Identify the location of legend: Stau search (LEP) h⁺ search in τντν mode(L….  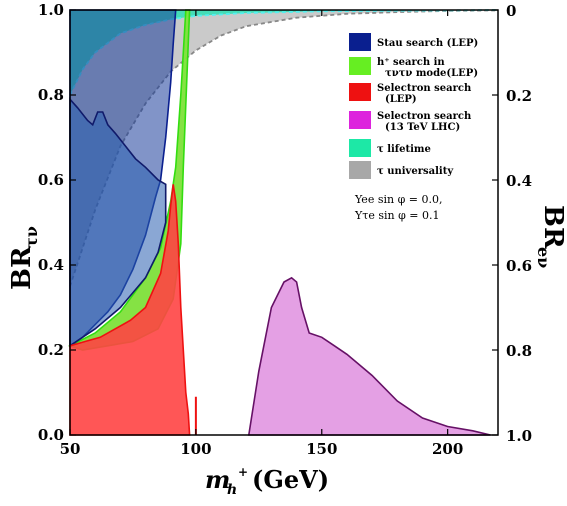
(413, 106).